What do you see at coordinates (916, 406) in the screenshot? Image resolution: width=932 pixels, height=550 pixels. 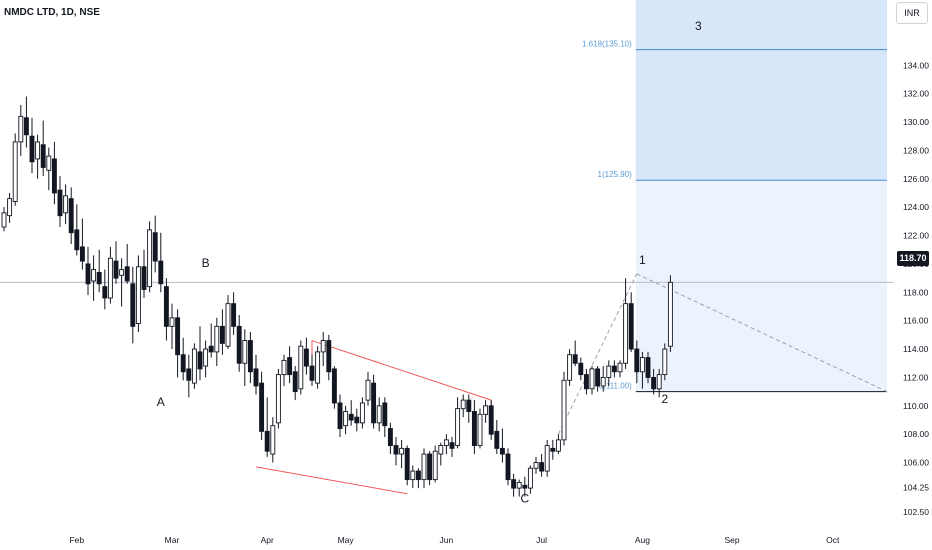 I see `y-tick-label: 110.00` at bounding box center [916, 406].